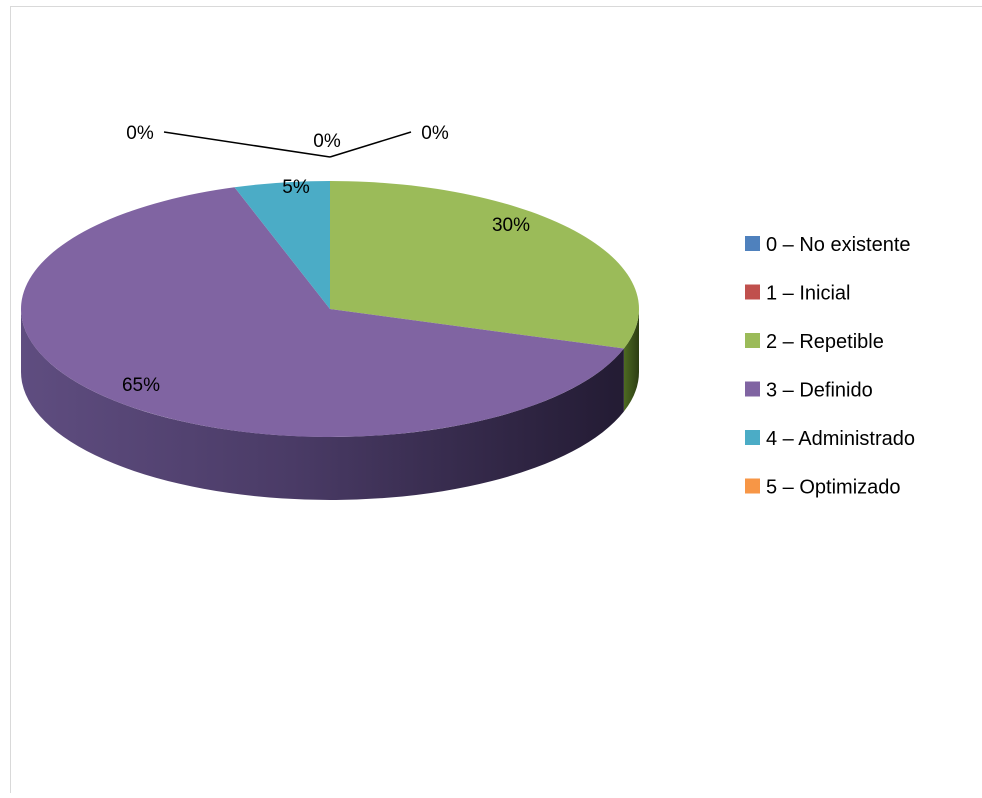 The width and height of the screenshot is (982, 798). I want to click on legend-label: 0 – No existente, so click(838, 245).